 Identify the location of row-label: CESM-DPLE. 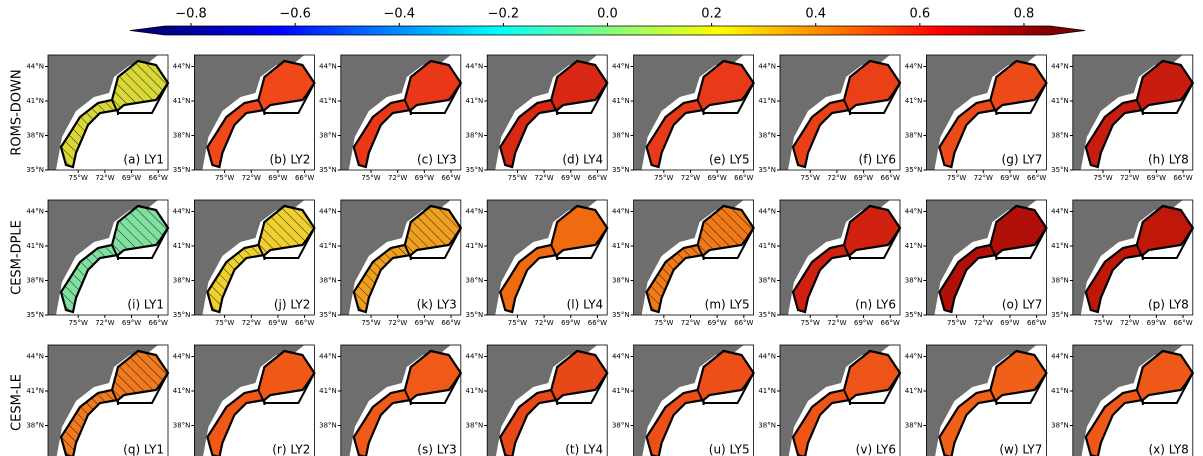
(17, 257).